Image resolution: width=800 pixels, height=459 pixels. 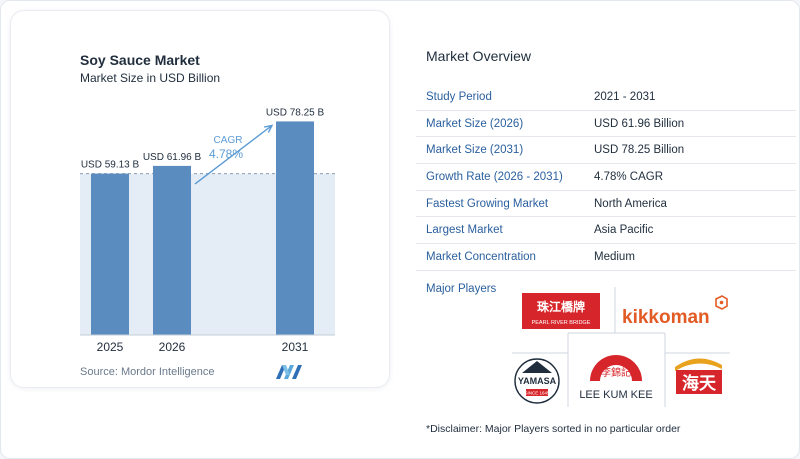 I want to click on row-label: Largest Market, so click(x=464, y=230).